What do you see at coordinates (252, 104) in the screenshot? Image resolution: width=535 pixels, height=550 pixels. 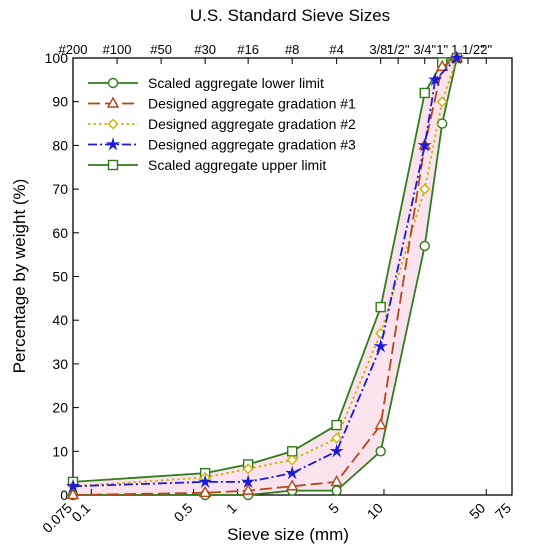 I see `legend-label: Designed aggregate gradation #1` at bounding box center [252, 104].